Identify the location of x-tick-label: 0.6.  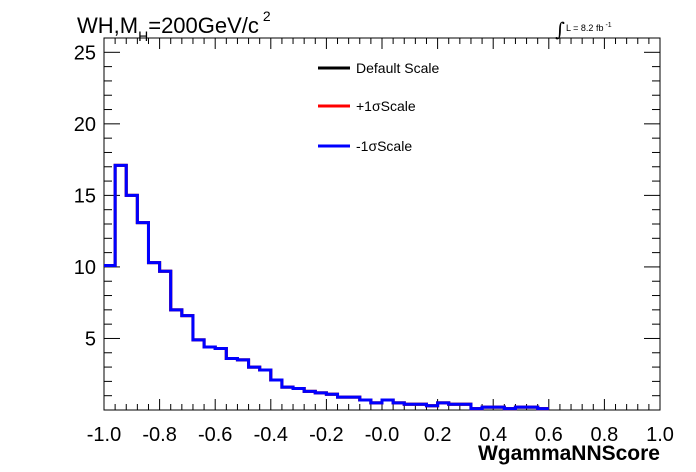
(549, 435).